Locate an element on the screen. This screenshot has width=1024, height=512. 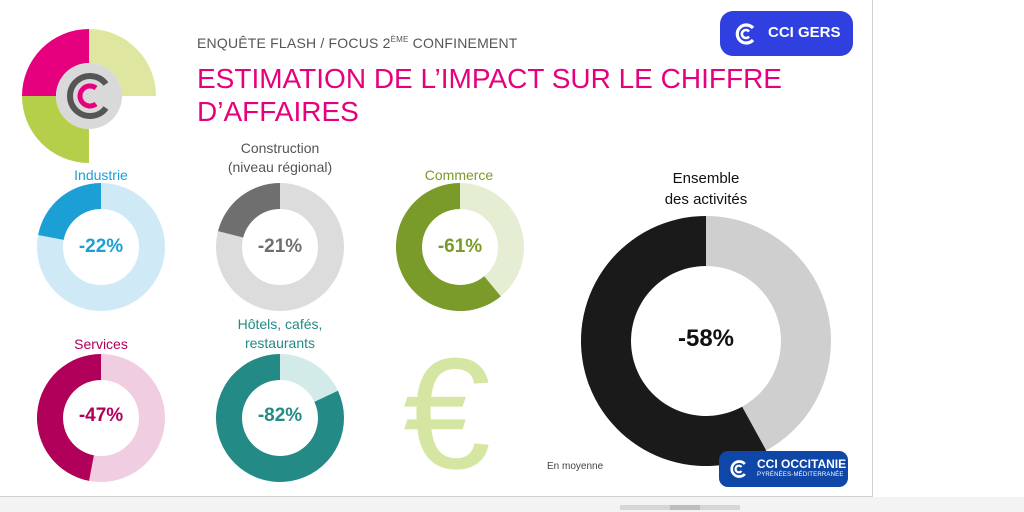
label-services: Services is located at coordinates (101, 344).